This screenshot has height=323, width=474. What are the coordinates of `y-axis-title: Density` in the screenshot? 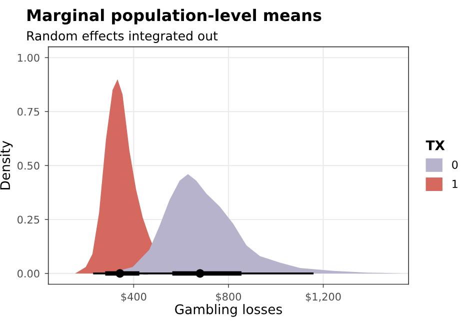 It's located at (6, 165).